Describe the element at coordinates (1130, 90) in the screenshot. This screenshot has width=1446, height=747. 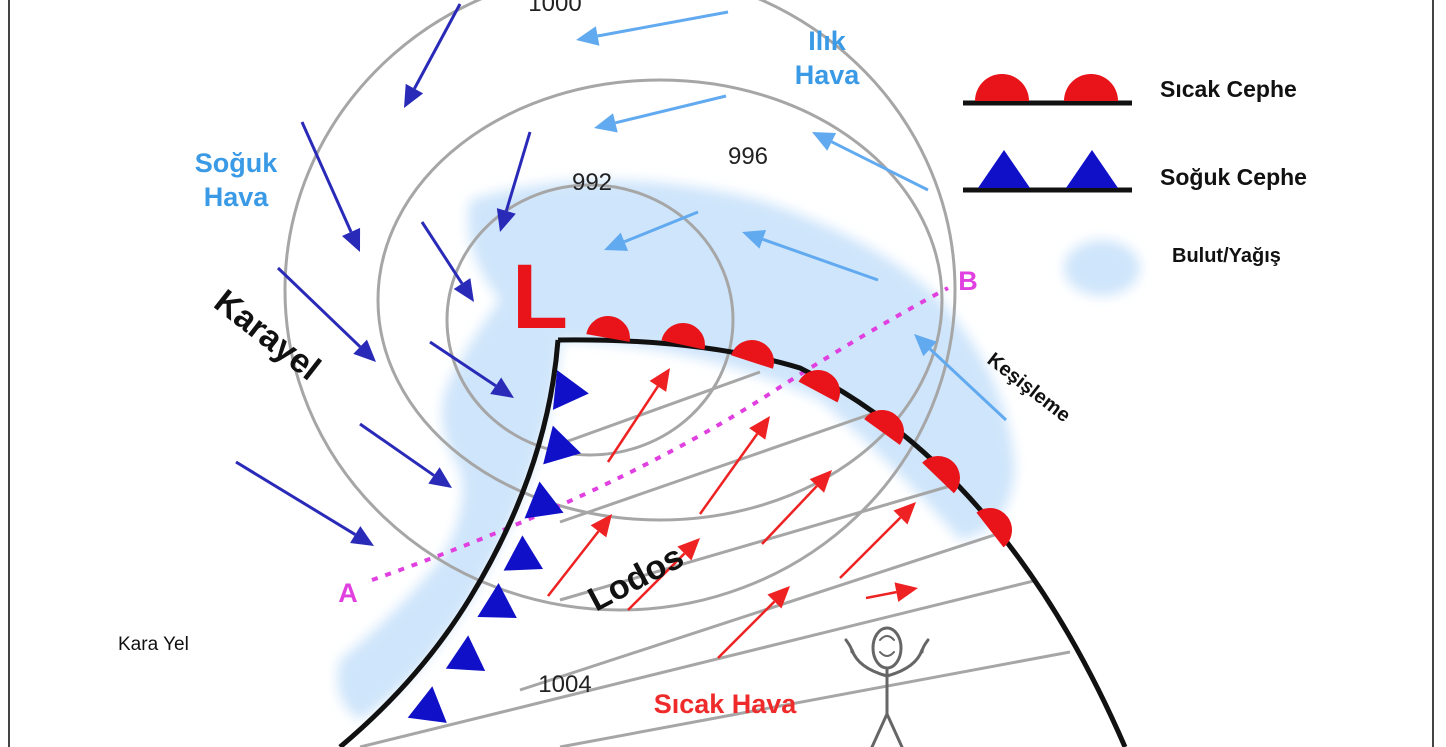
I see `legend-warm-front: Sıcak Cephe` at that location.